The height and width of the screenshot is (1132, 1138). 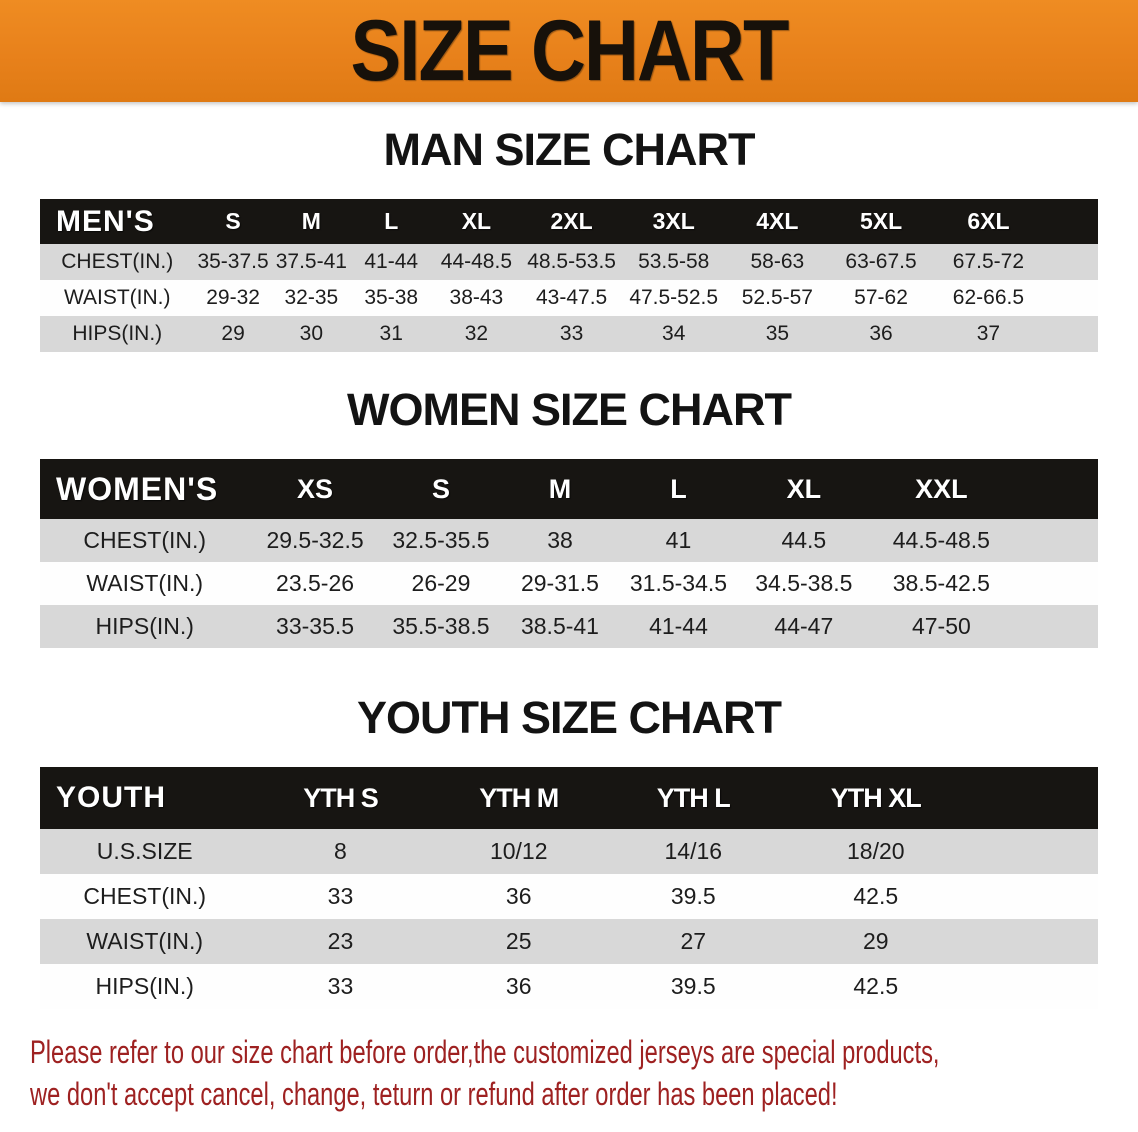 What do you see at coordinates (881, 262) in the screenshot?
I see `measurement-value-cell: 63-67.5` at bounding box center [881, 262].